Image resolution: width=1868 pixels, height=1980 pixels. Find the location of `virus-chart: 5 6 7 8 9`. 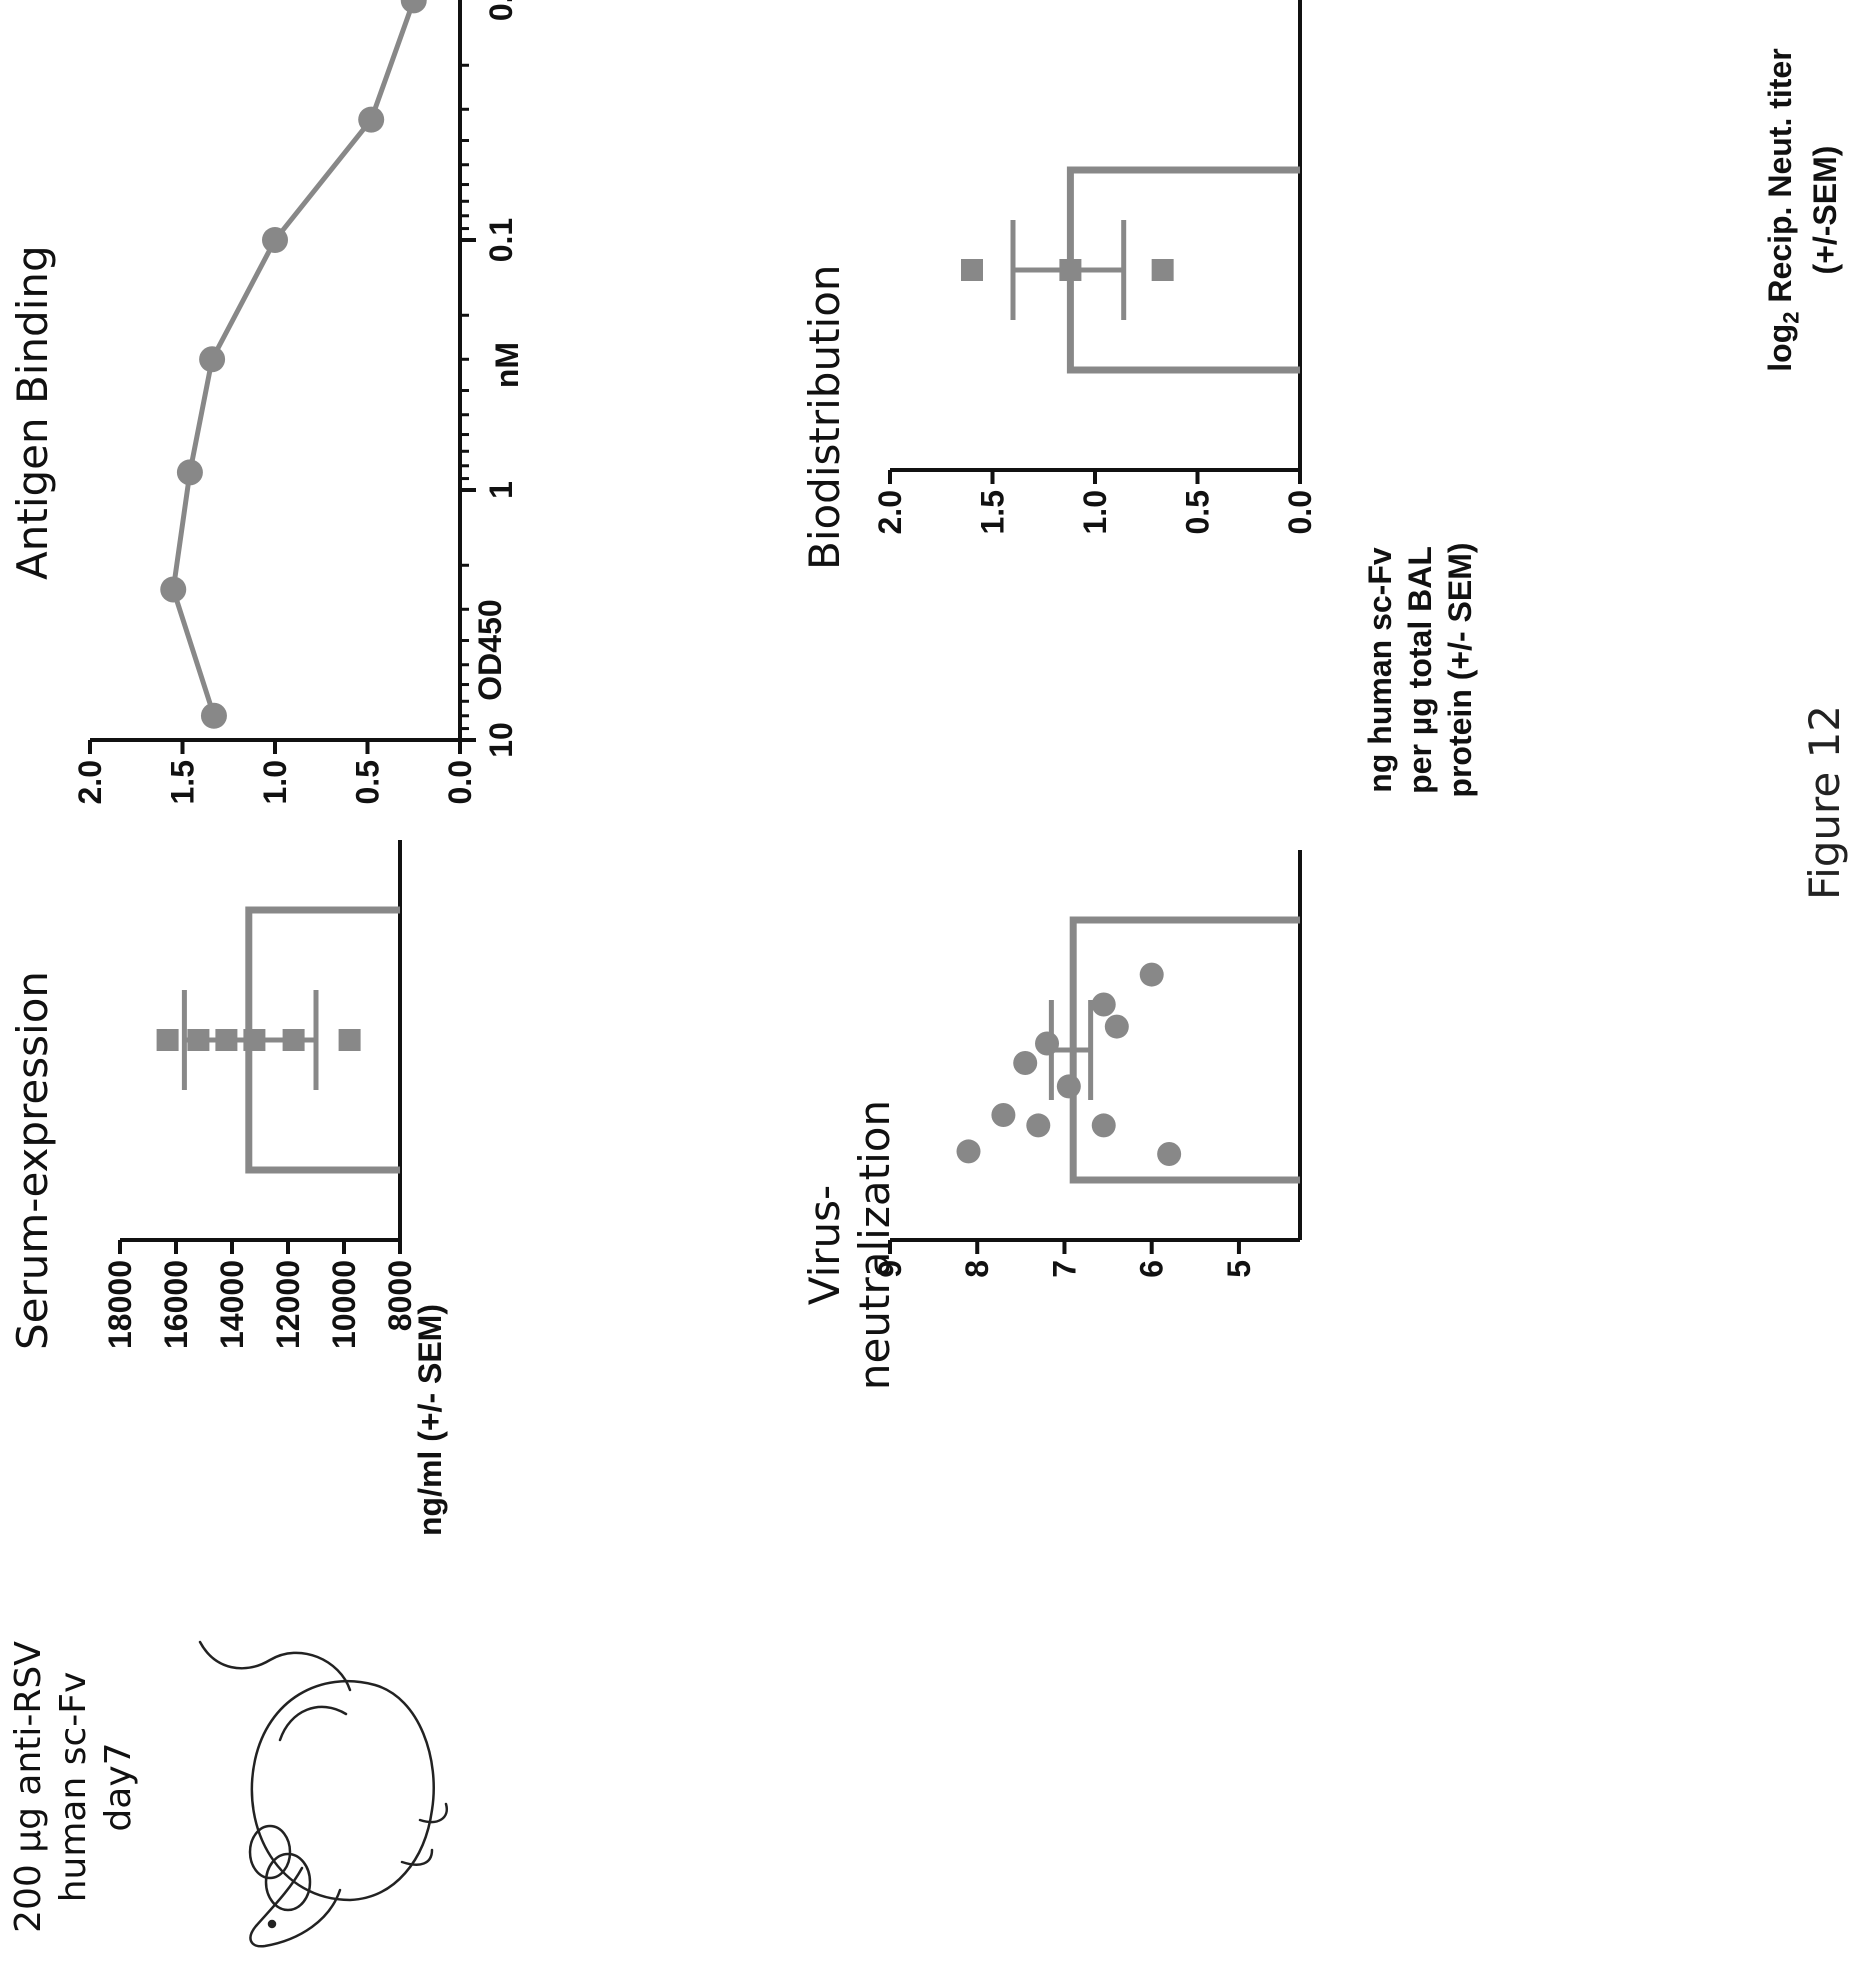

virus-chart: 5 6 7 8 9 is located at coordinates (1087, 1064).